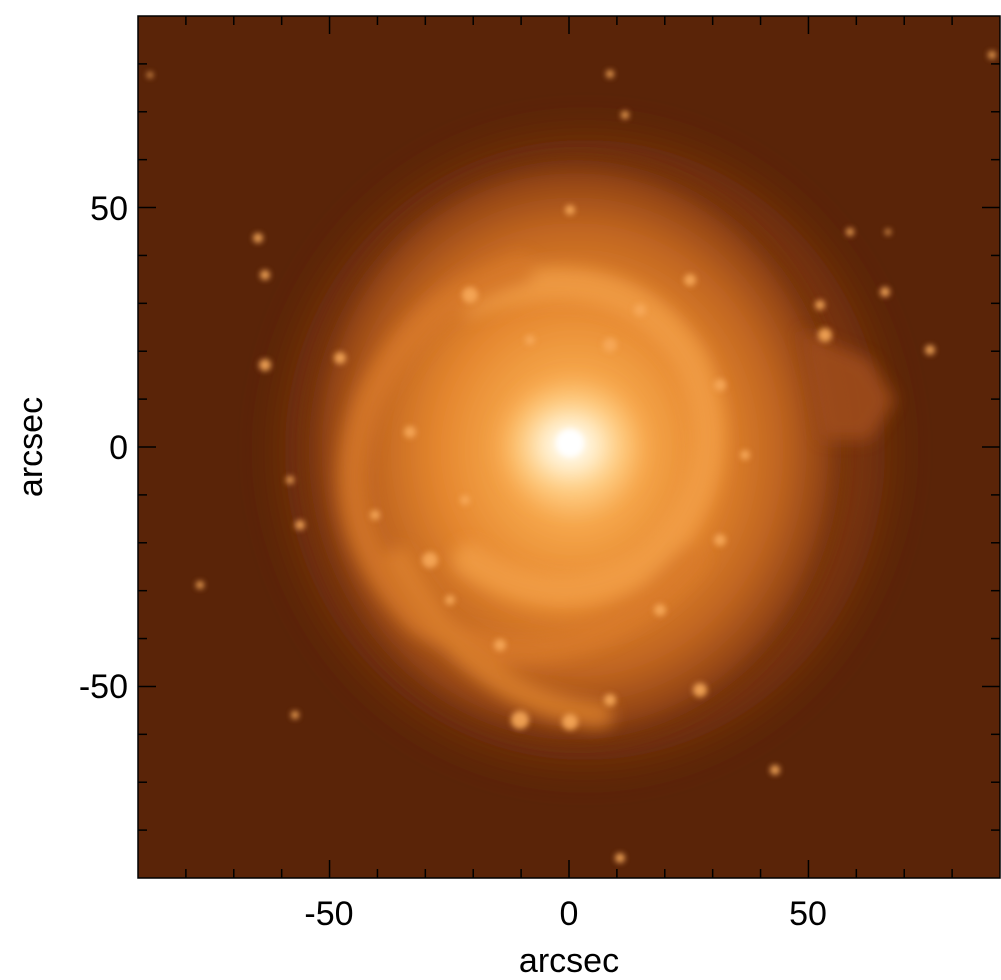 The height and width of the screenshot is (980, 1001). What do you see at coordinates (328, 914) in the screenshot?
I see `x-tick-label: -50` at bounding box center [328, 914].